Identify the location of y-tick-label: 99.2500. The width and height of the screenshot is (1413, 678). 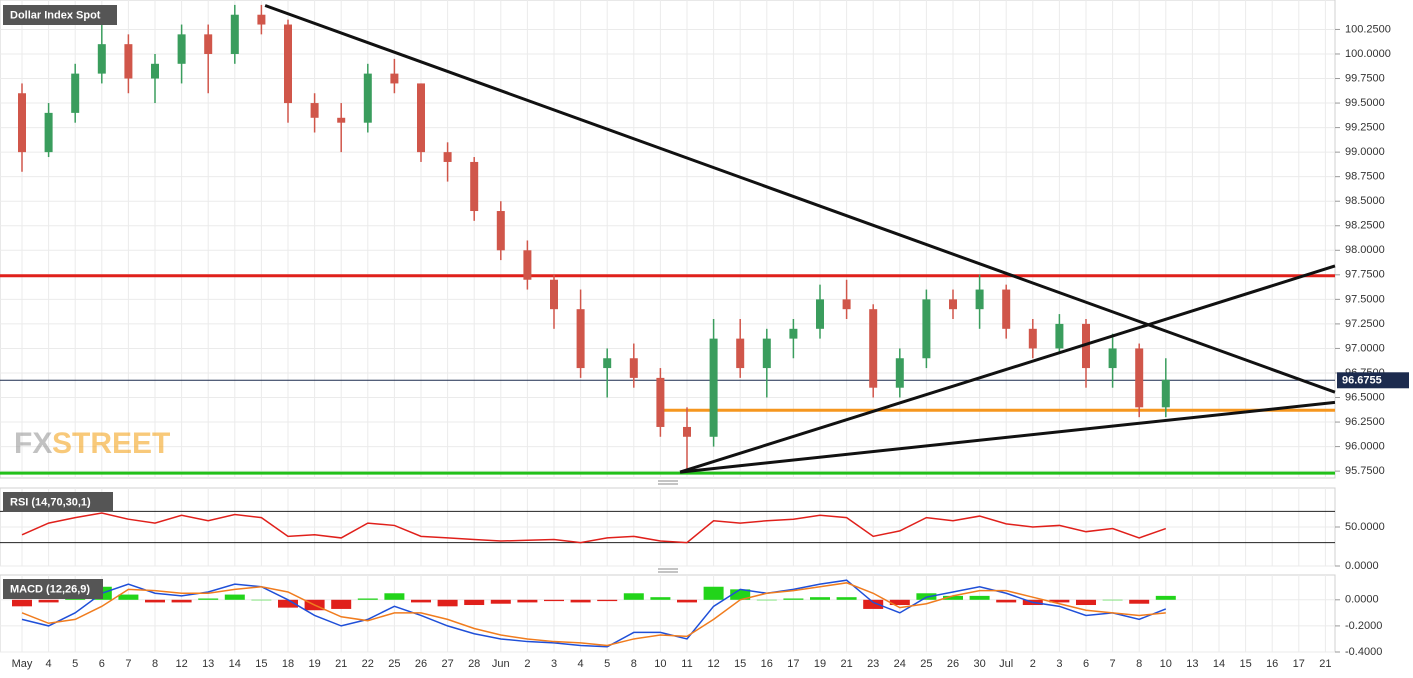
(1365, 128).